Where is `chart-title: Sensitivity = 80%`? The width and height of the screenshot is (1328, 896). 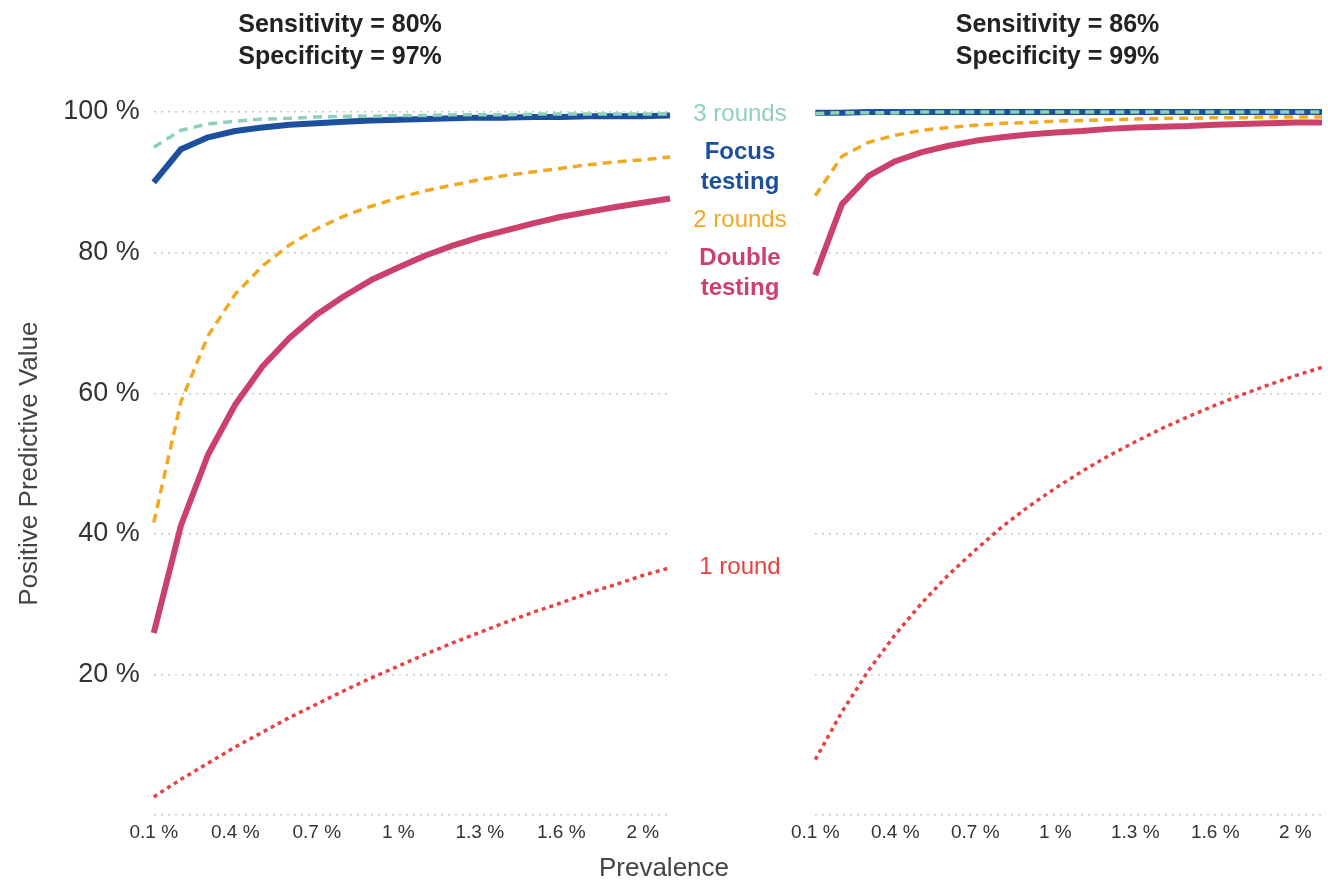
chart-title: Sensitivity = 80% is located at coordinates (340, 22).